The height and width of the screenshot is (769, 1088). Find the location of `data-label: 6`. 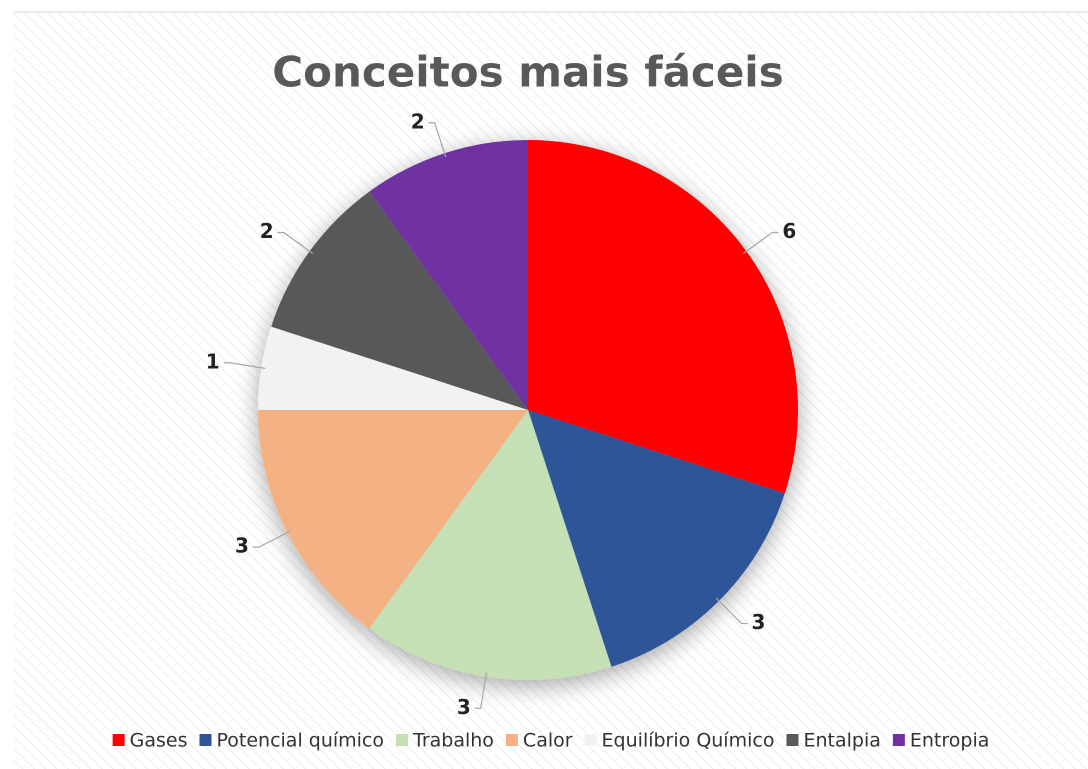

data-label: 6 is located at coordinates (789, 231).